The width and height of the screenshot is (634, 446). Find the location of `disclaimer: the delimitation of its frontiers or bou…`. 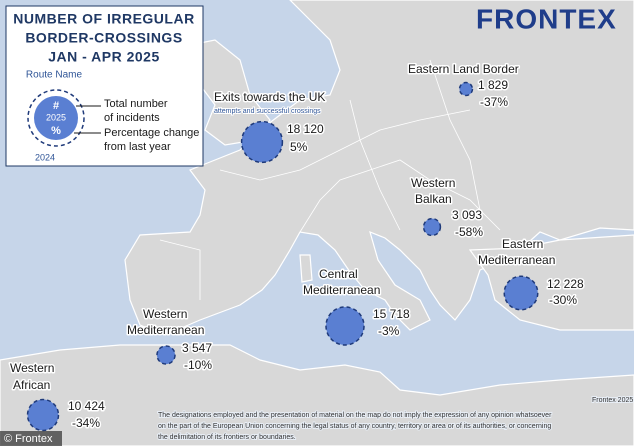

disclaimer: the delimitation of its frontiers or bou… is located at coordinates (227, 437).